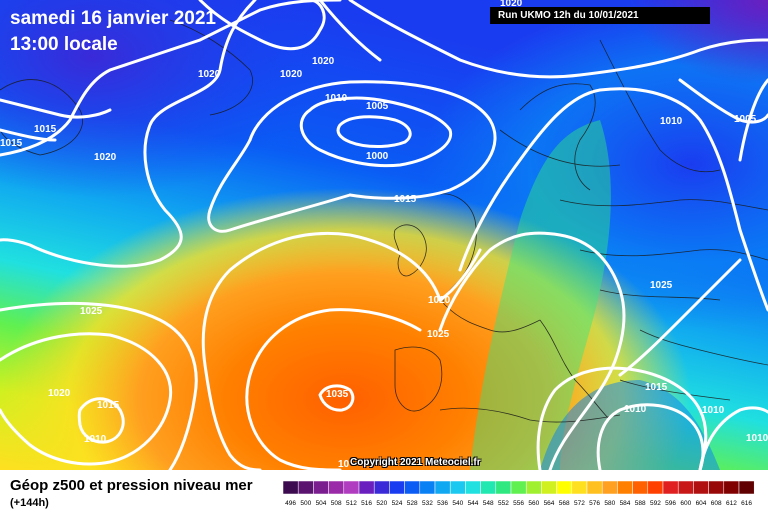  What do you see at coordinates (305, 503) in the screenshot?
I see `scale-label: 500` at bounding box center [305, 503].